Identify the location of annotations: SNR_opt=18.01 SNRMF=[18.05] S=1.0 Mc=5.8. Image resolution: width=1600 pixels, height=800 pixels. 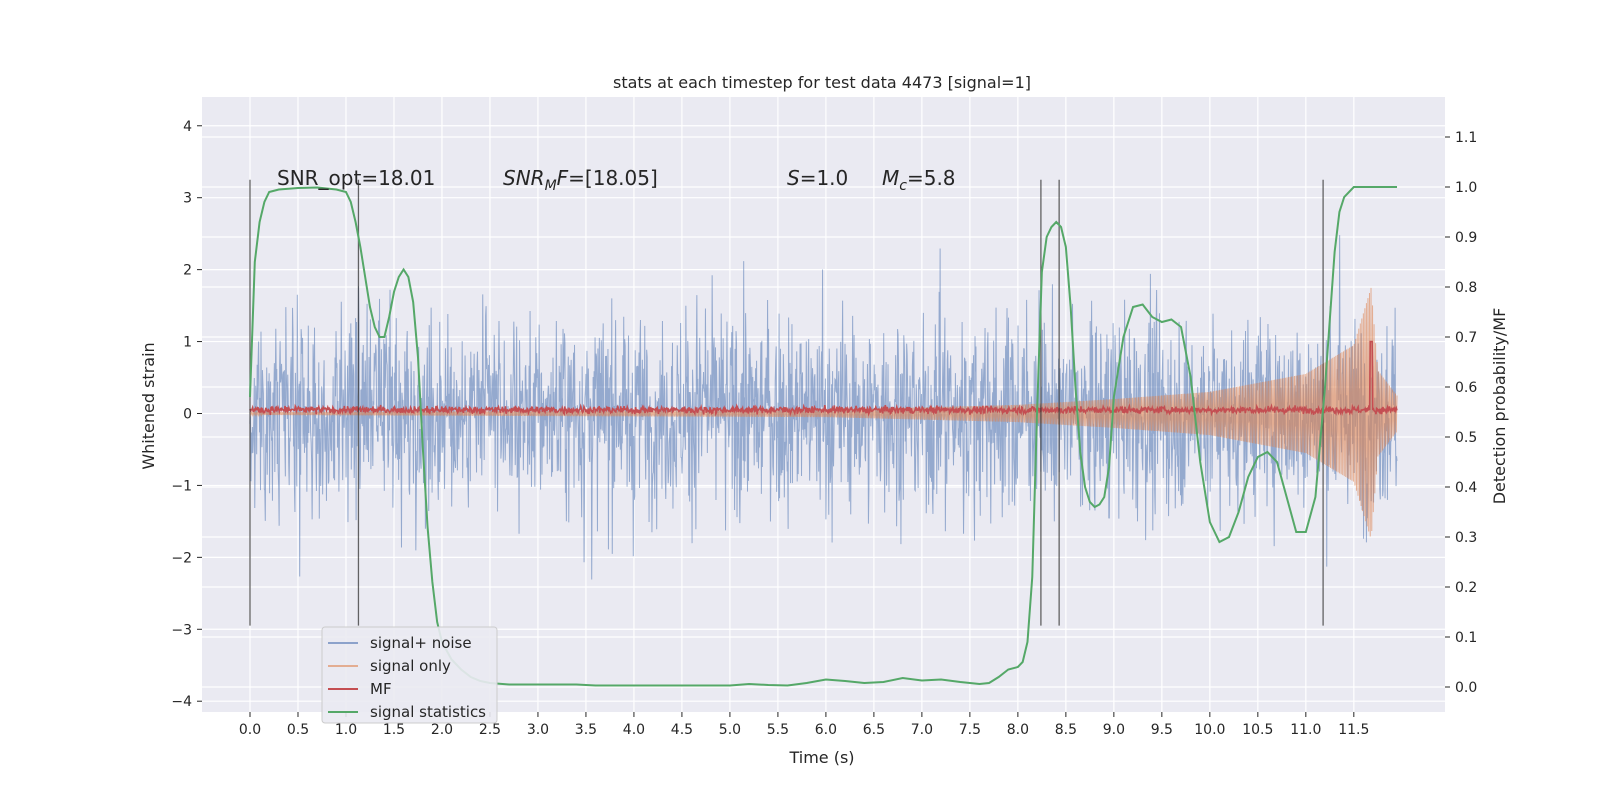
(616, 180).